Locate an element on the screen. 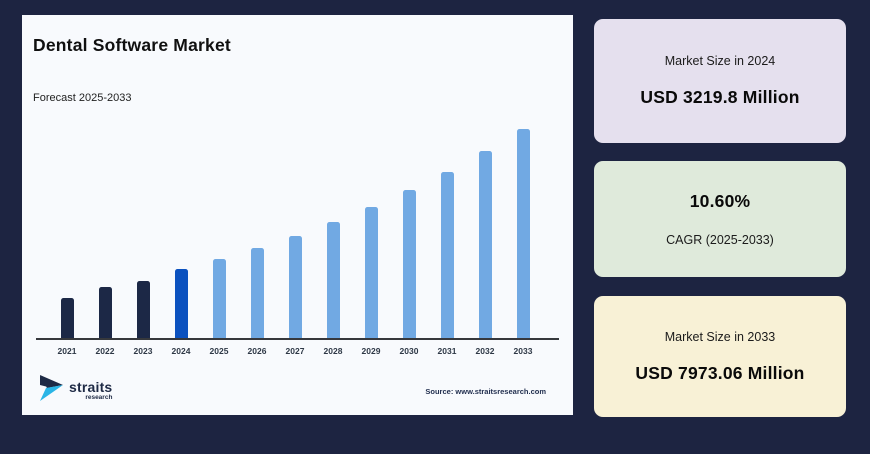  bar-column-2022 is located at coordinates (105, 312).